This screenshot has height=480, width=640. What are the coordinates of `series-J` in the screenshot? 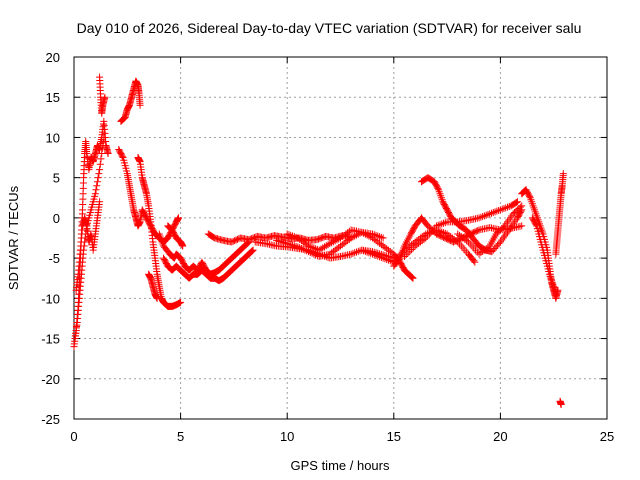 It's located at (208, 265).